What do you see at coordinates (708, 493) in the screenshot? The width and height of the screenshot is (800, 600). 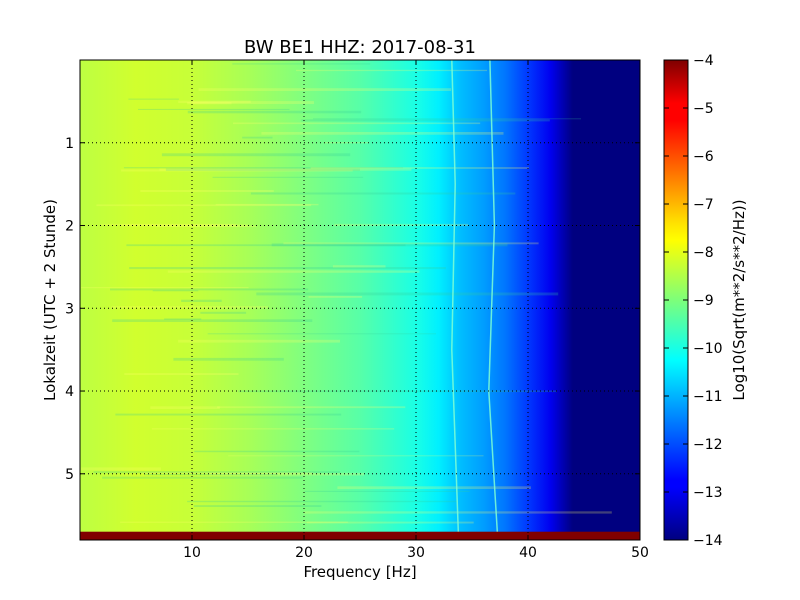 I see `colorbar-tick-label: −13` at bounding box center [708, 493].